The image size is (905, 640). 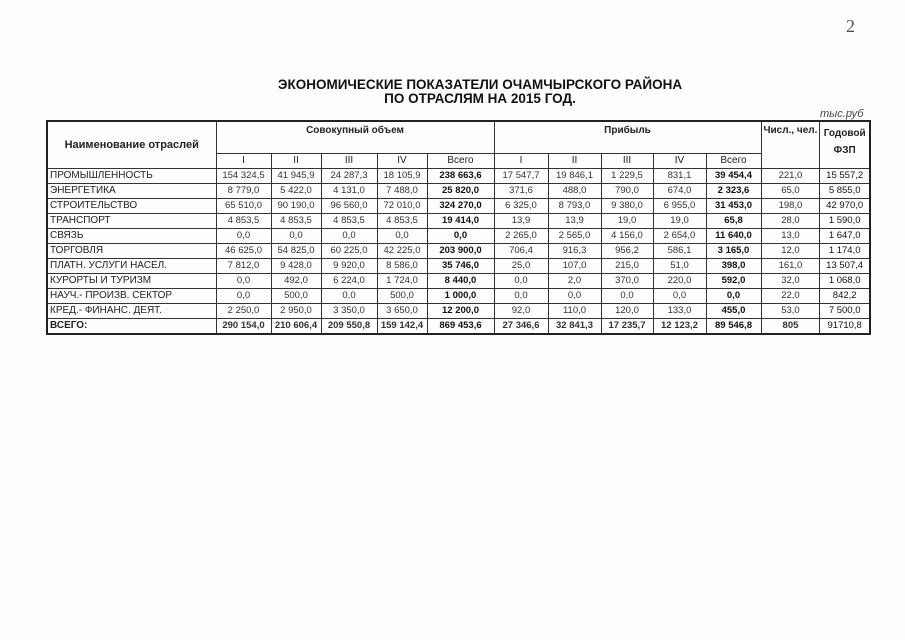 I want to click on industry-name: ПРОМЫШЛЕННОСТЬ, so click(x=131, y=175).